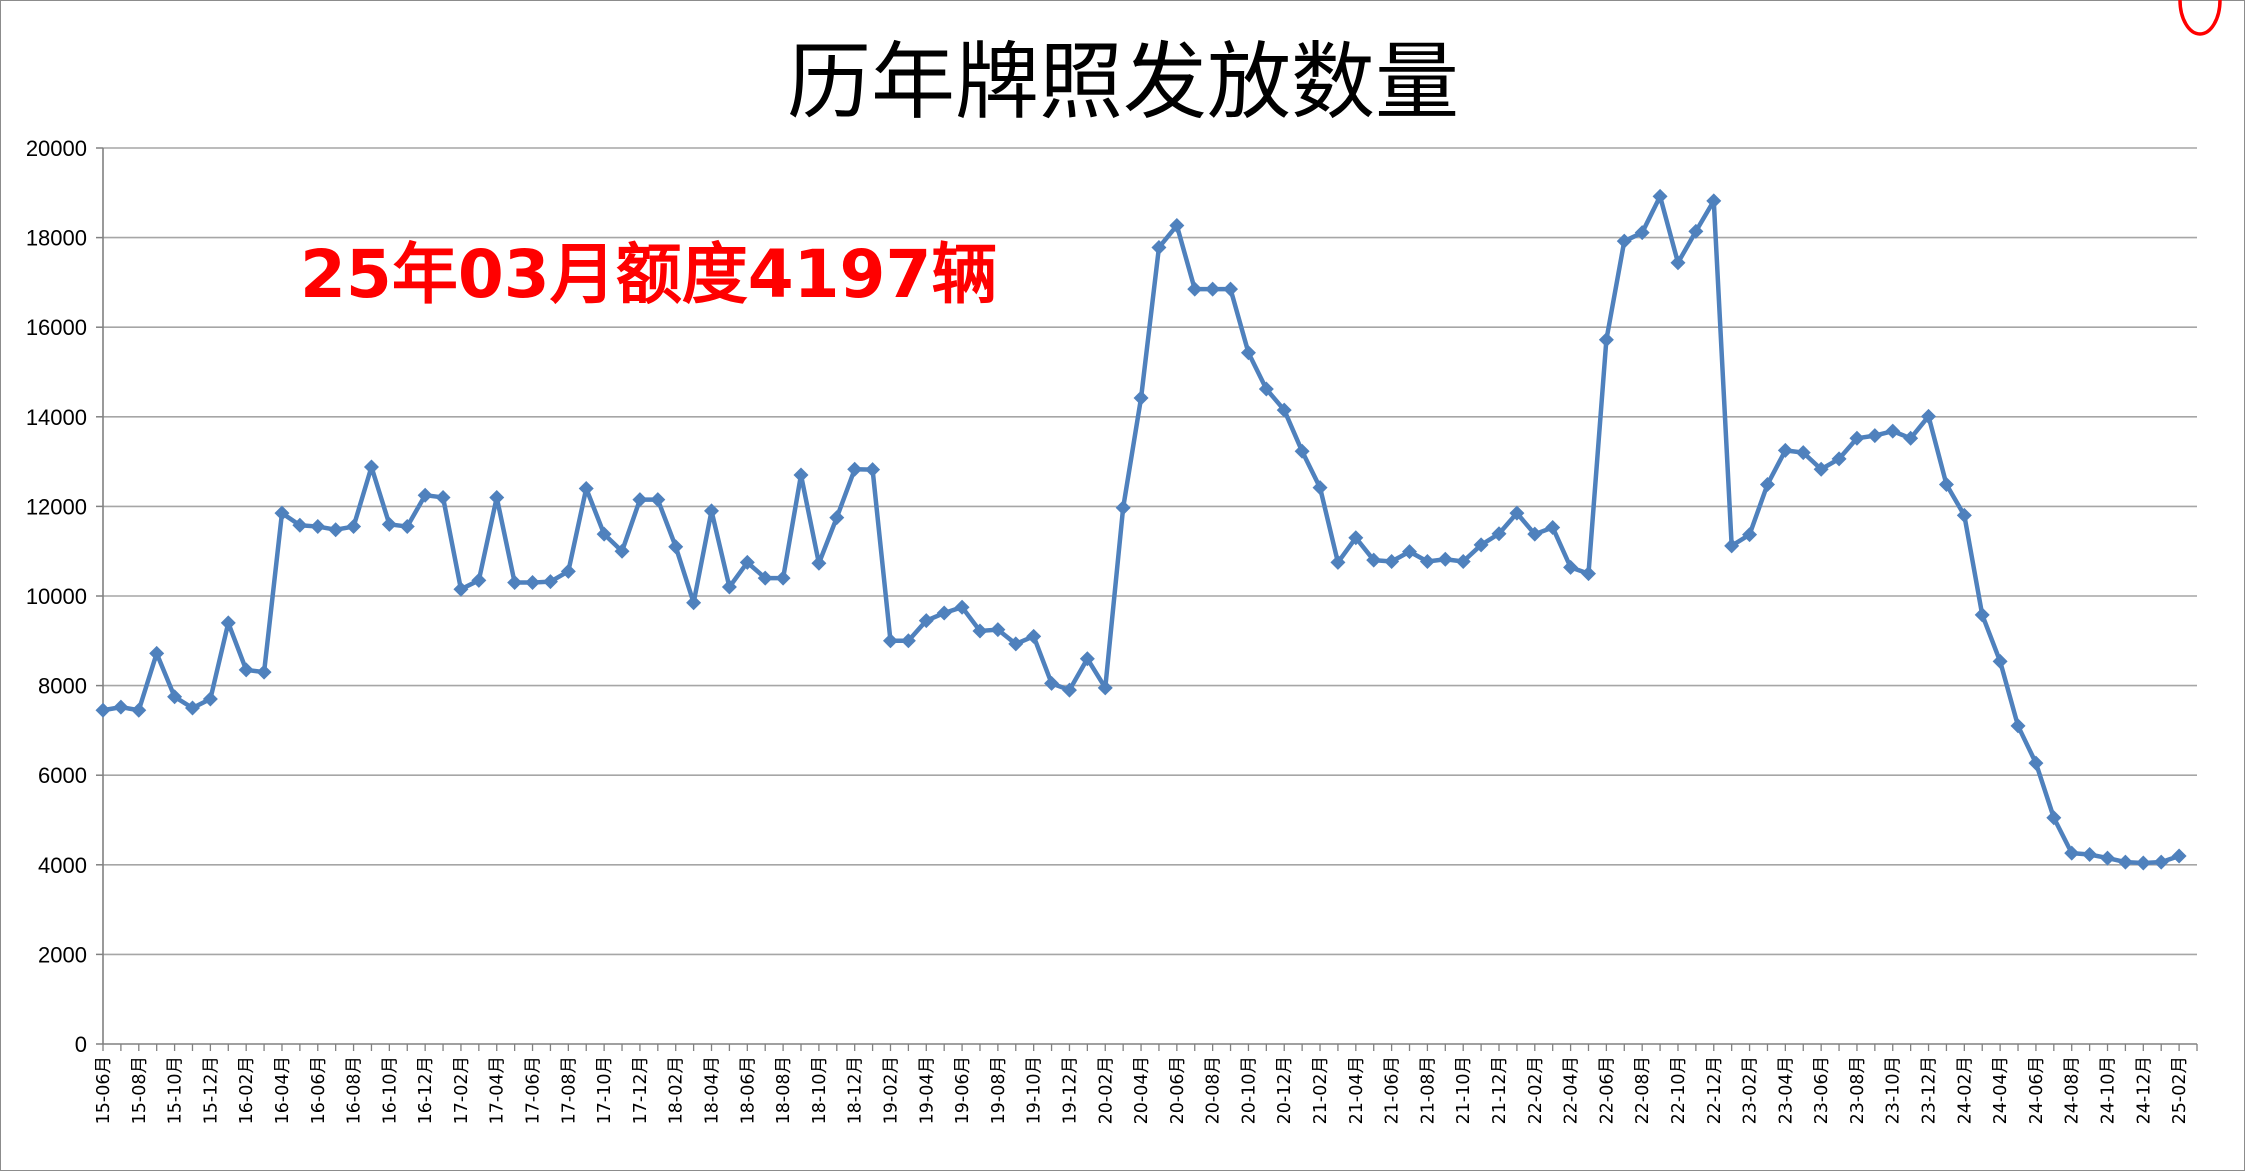  I want to click on x-tick-label: 16-12月, so click(426, 1090).